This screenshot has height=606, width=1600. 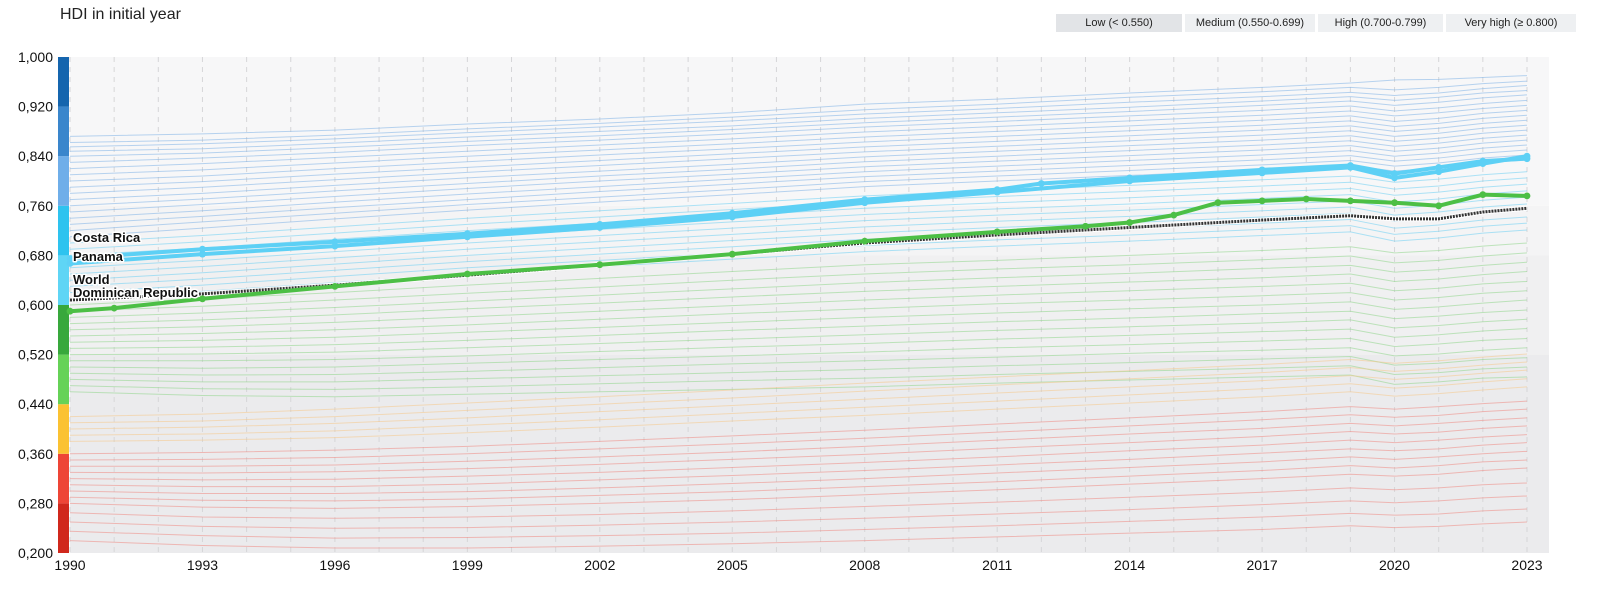 I want to click on y-tick-label: 0,440, so click(x=35, y=404).